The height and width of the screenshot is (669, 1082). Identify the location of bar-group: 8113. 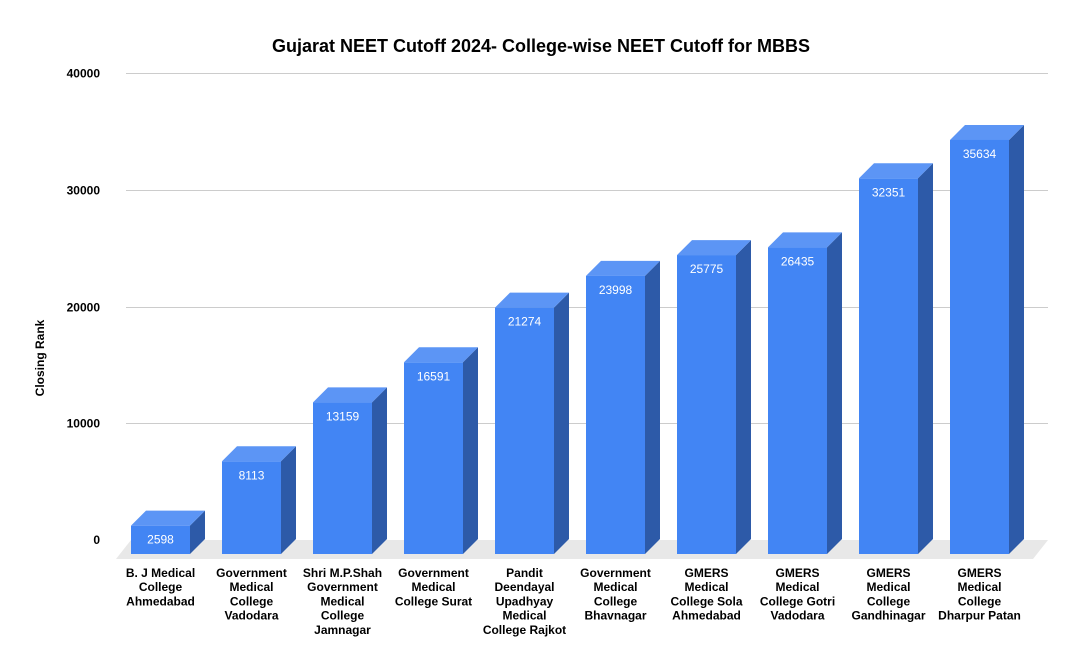
(259, 500).